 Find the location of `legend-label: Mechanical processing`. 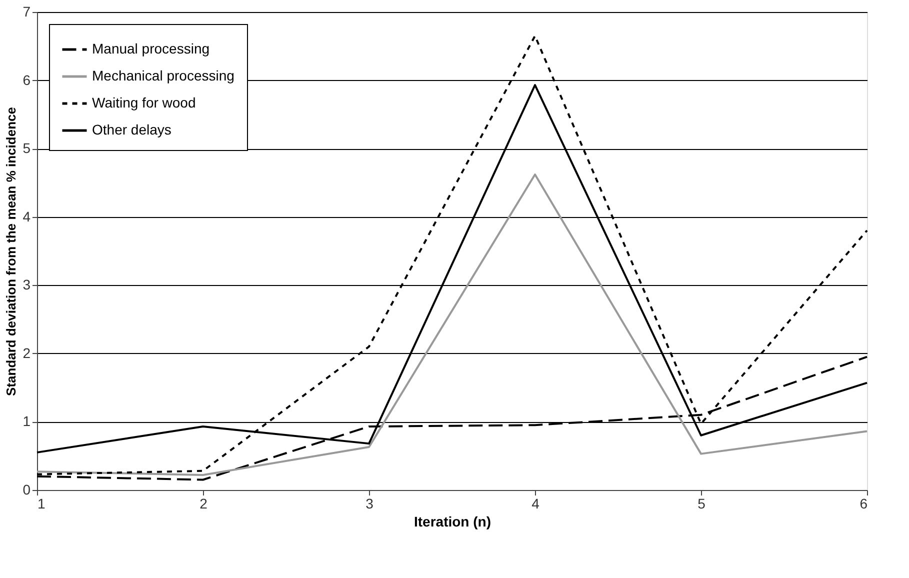

legend-label: Mechanical processing is located at coordinates (163, 76).